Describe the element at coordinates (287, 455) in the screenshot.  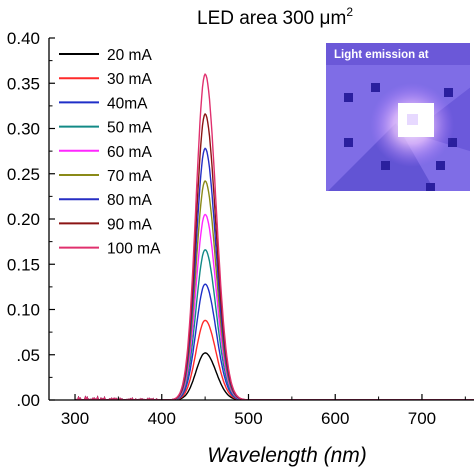
I see `x-axis-label: Wavelength (nm)` at that location.